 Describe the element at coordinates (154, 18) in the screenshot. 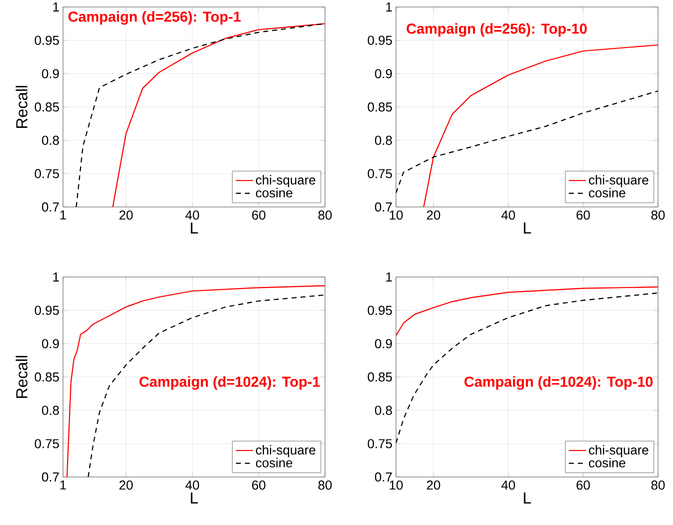

I see `chart-title: Campaign (d=256): Top-1` at that location.